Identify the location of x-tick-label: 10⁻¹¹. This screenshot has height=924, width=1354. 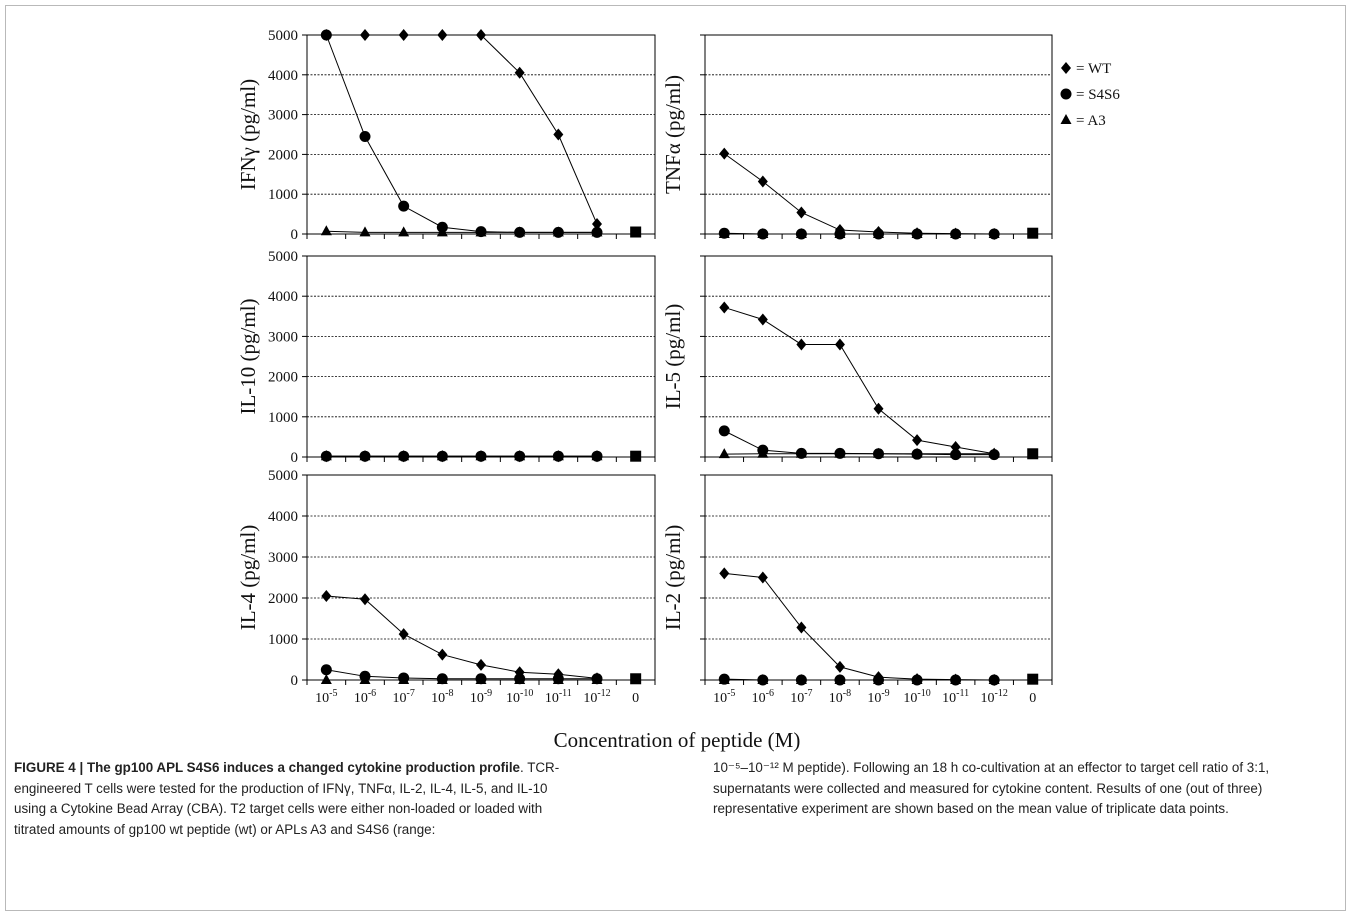
(558, 697).